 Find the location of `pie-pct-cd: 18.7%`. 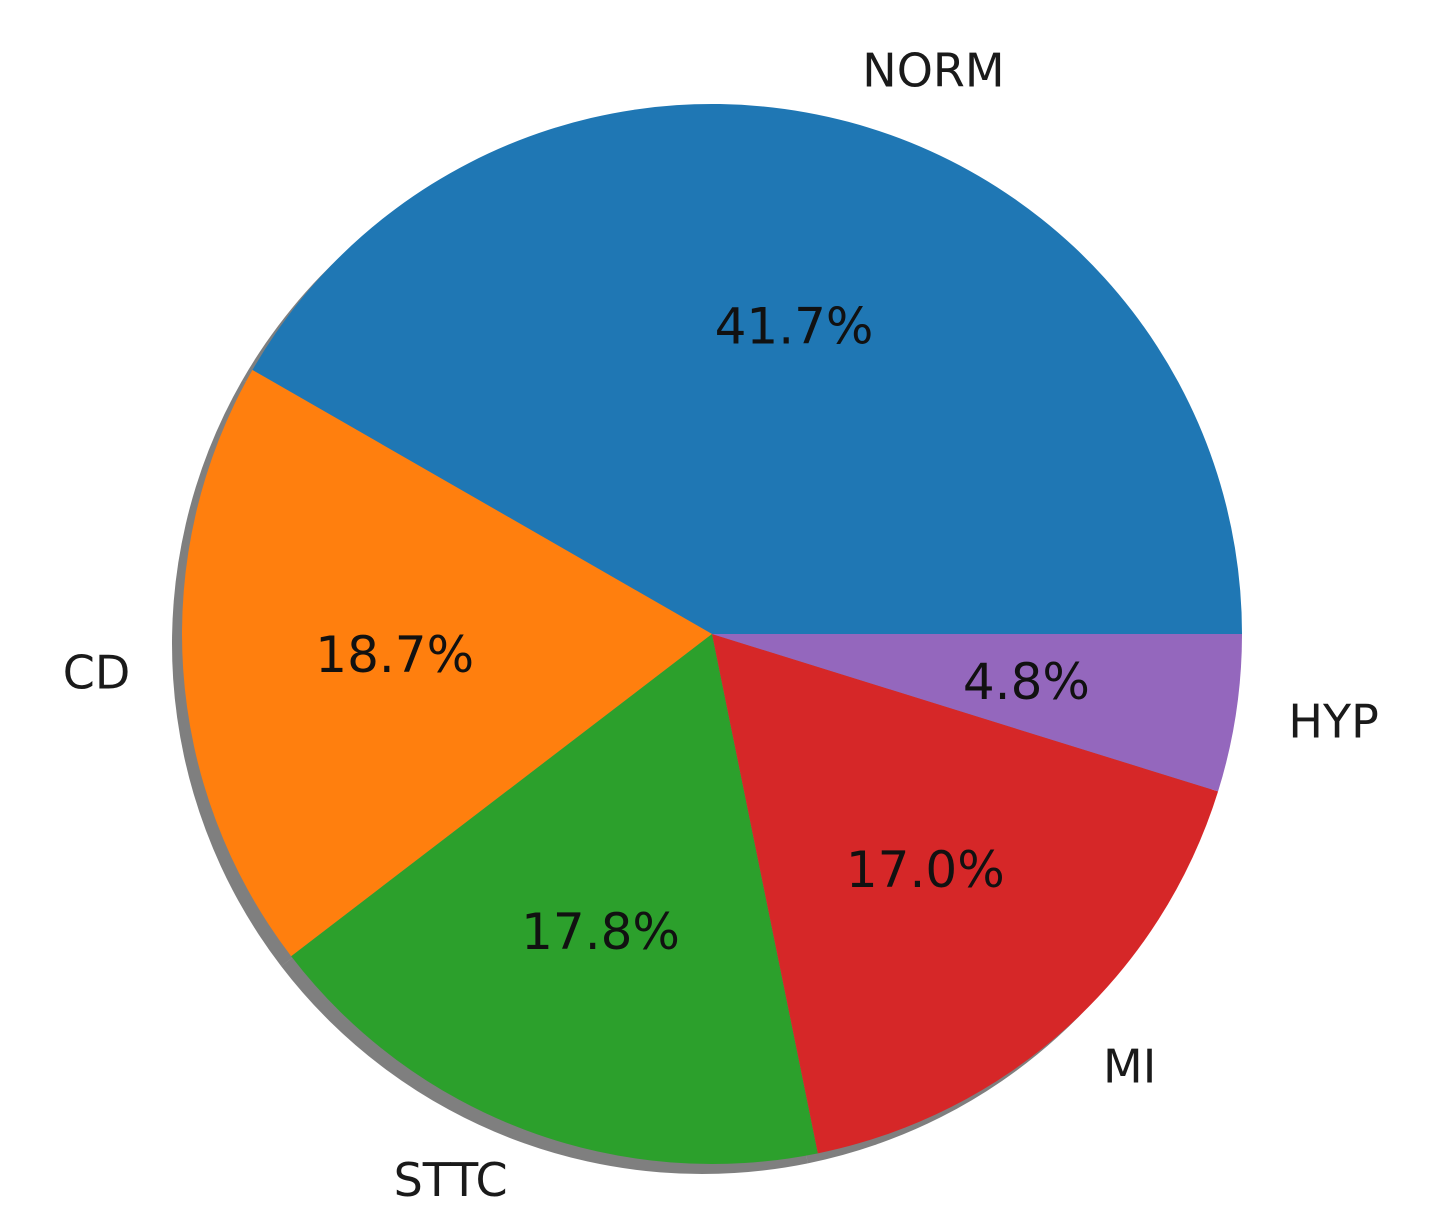

pie-pct-cd: 18.7% is located at coordinates (394, 655).